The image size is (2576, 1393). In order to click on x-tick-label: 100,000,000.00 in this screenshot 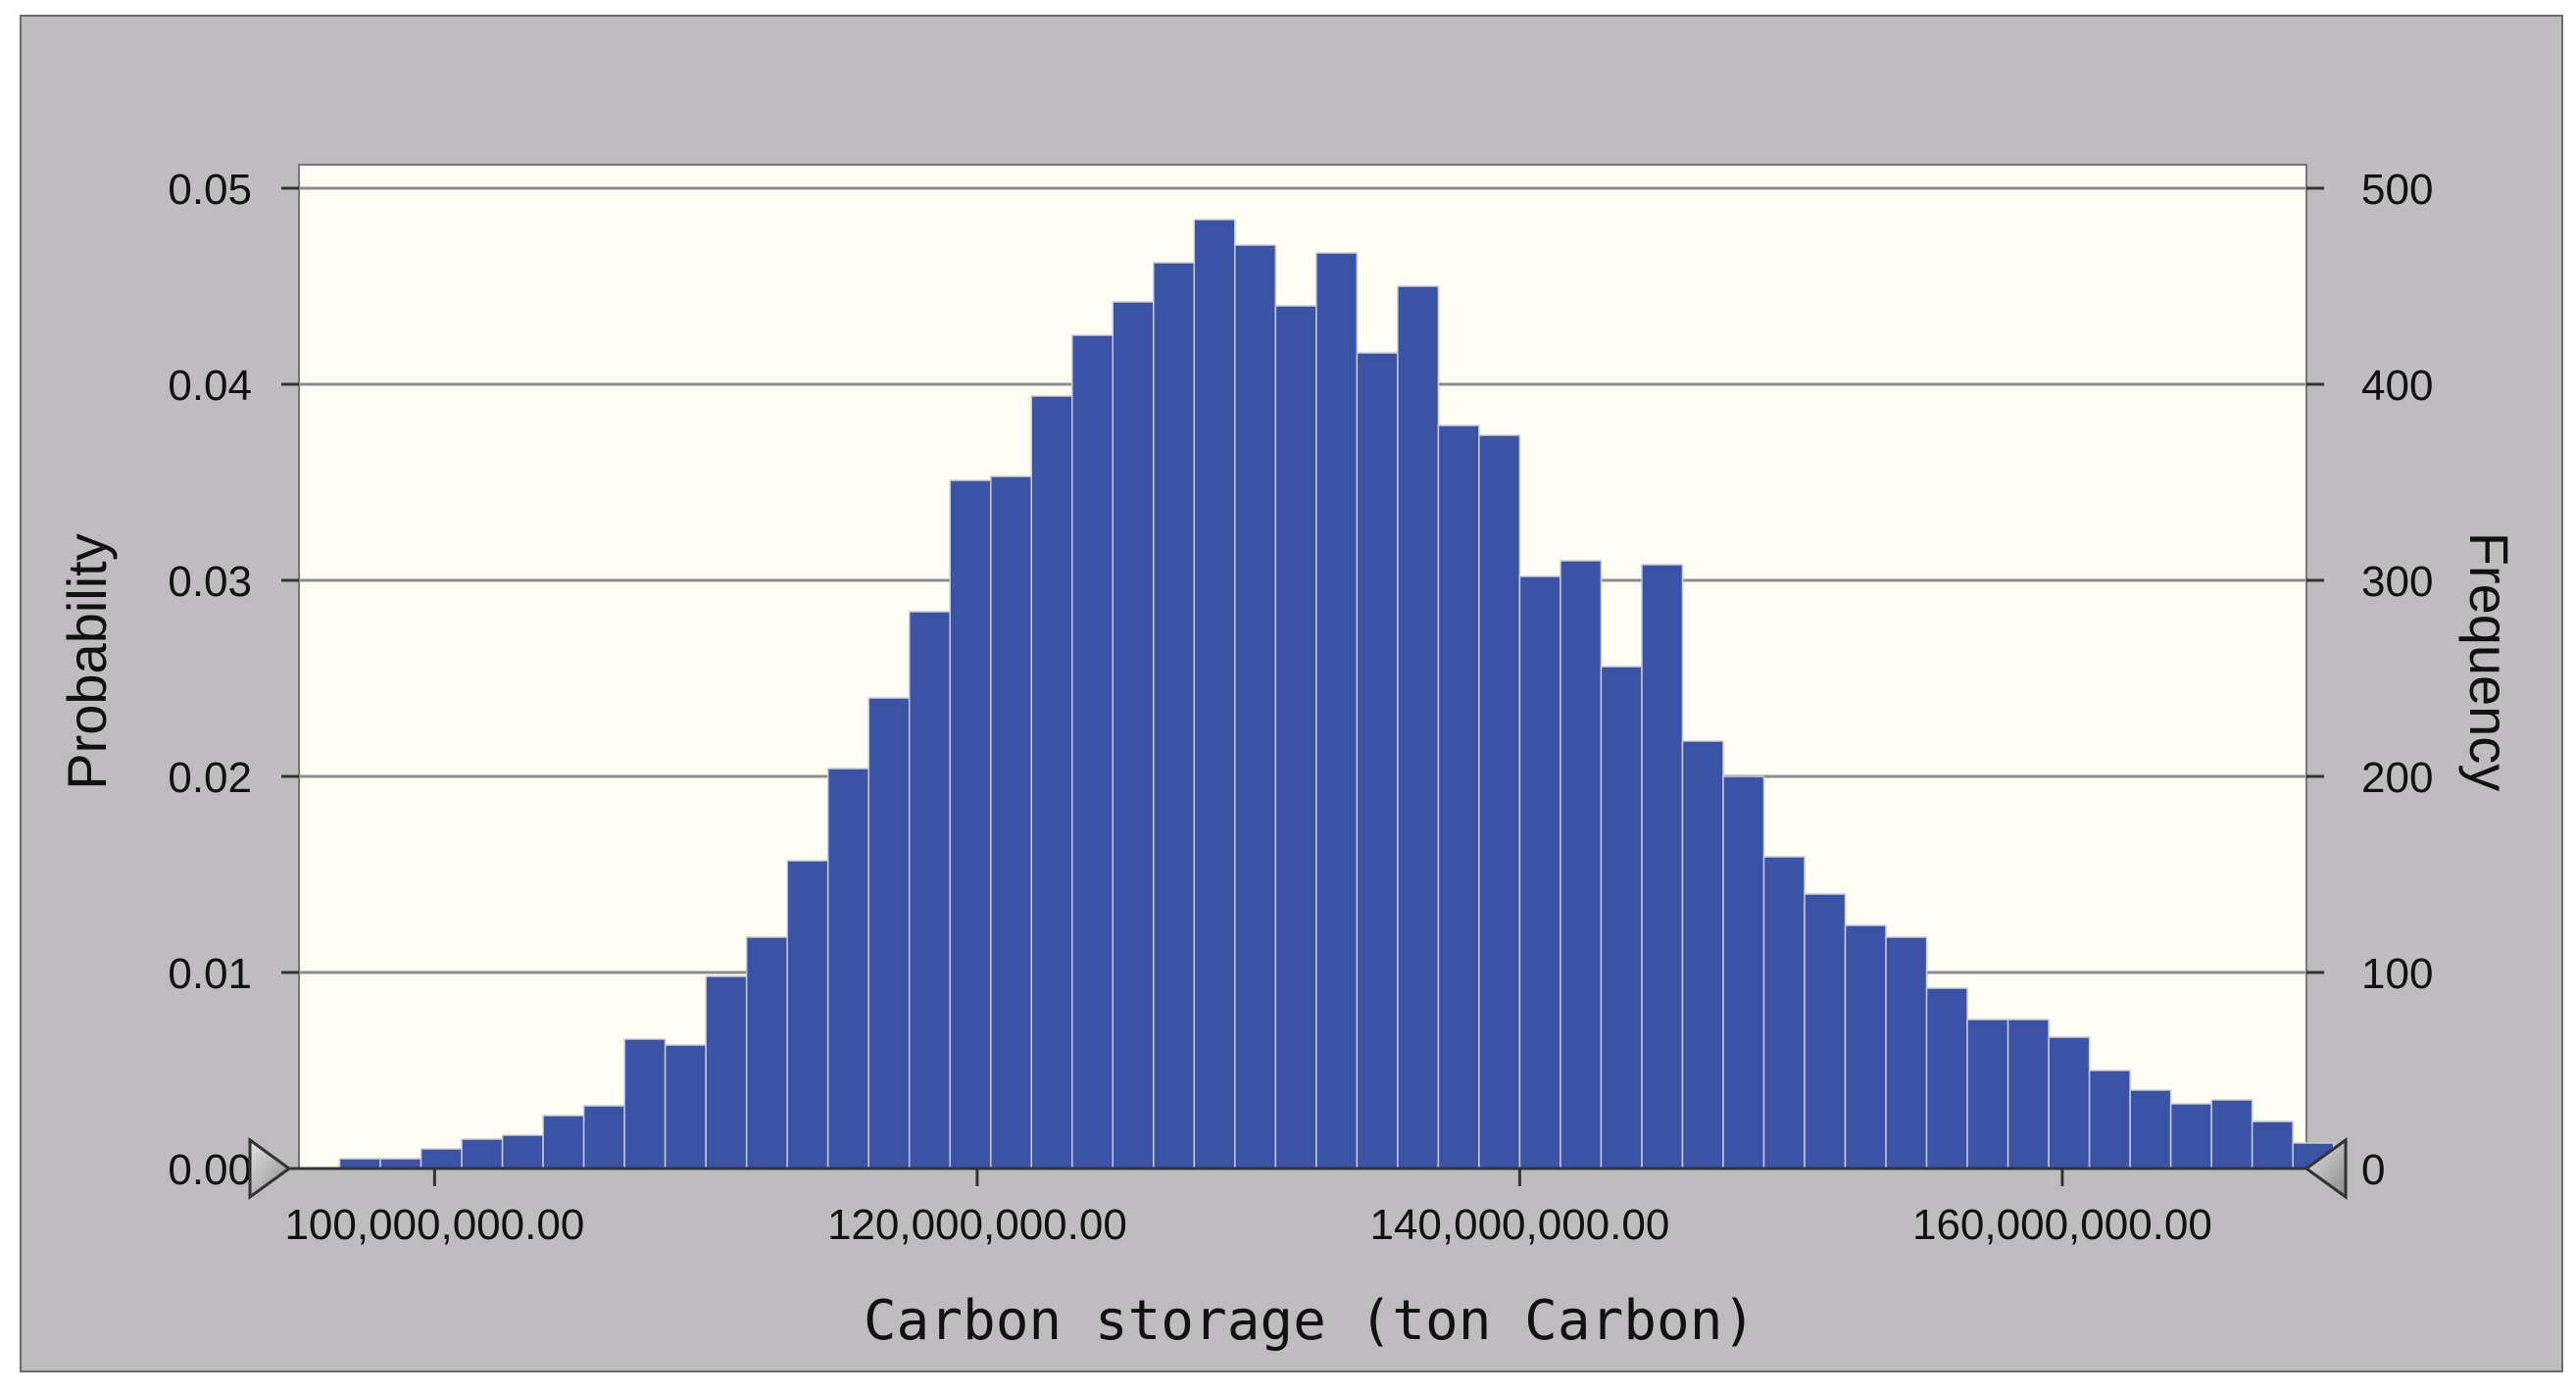, I will do `click(434, 1225)`.